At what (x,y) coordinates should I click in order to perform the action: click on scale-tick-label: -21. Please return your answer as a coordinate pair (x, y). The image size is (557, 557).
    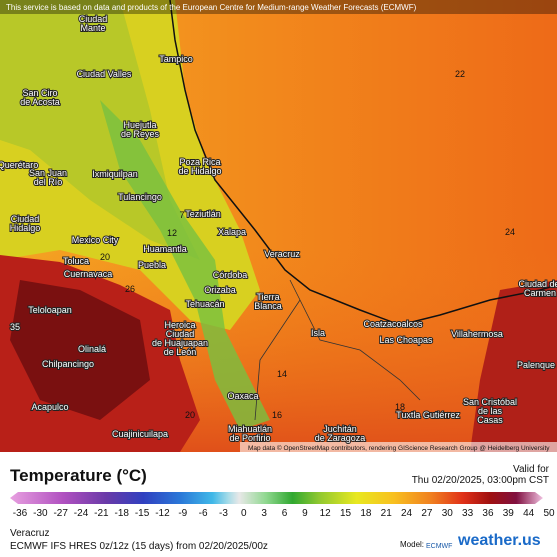
    Looking at the image, I should click on (101, 513).